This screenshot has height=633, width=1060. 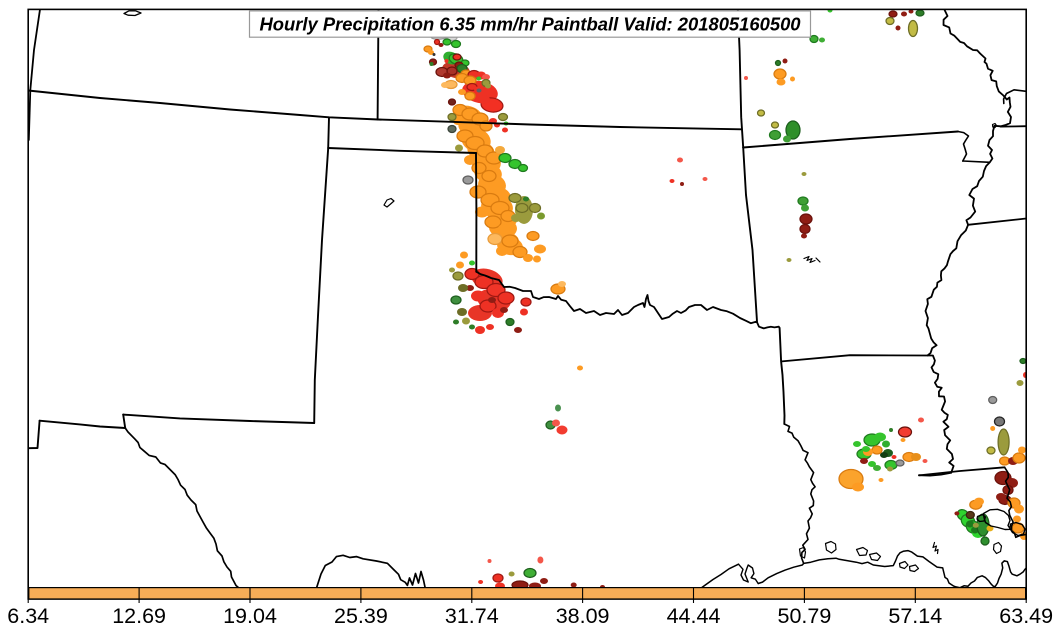 What do you see at coordinates (28, 616) in the screenshot?
I see `svg-text: 6.34` at bounding box center [28, 616].